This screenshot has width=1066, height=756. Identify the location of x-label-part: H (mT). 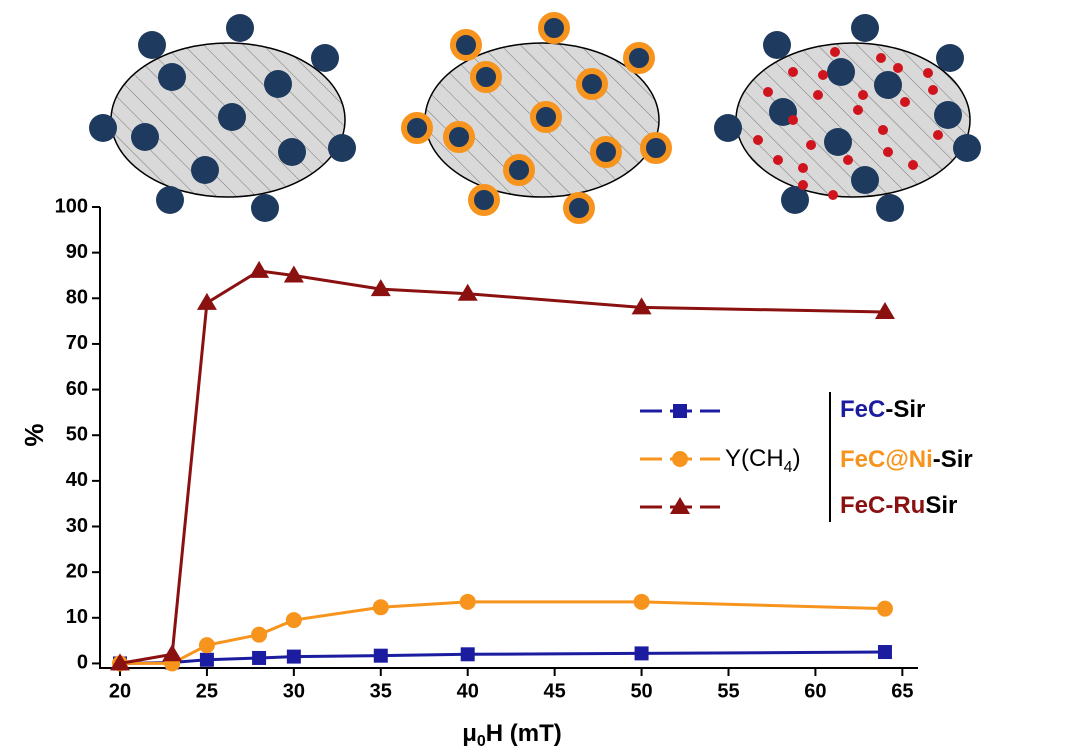
(524, 733).